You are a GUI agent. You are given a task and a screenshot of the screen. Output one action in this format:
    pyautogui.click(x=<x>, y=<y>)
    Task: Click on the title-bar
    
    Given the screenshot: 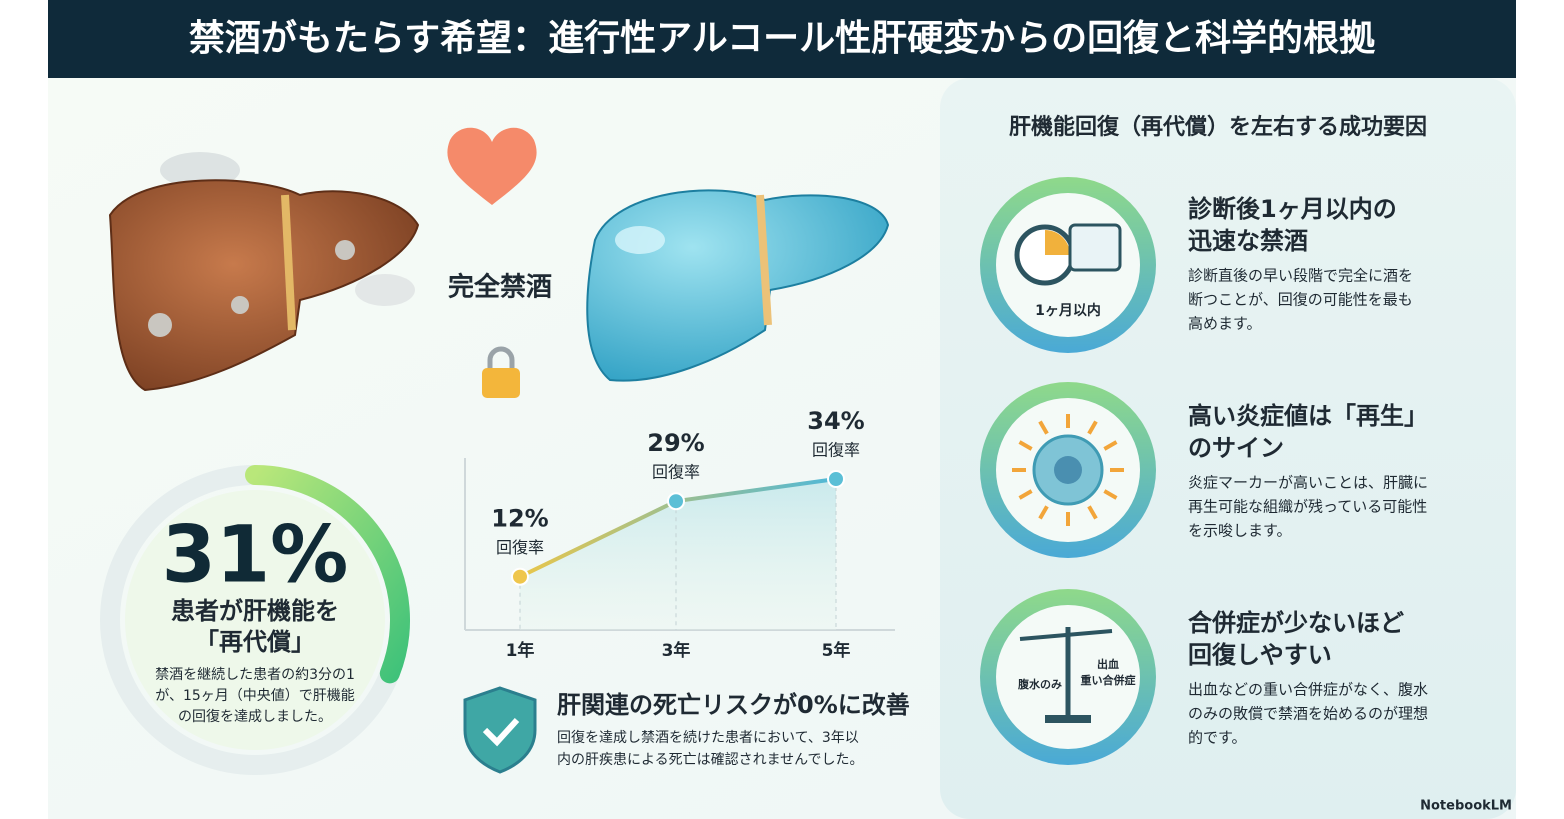 What is the action you would take?
    pyautogui.click(x=782, y=39)
    